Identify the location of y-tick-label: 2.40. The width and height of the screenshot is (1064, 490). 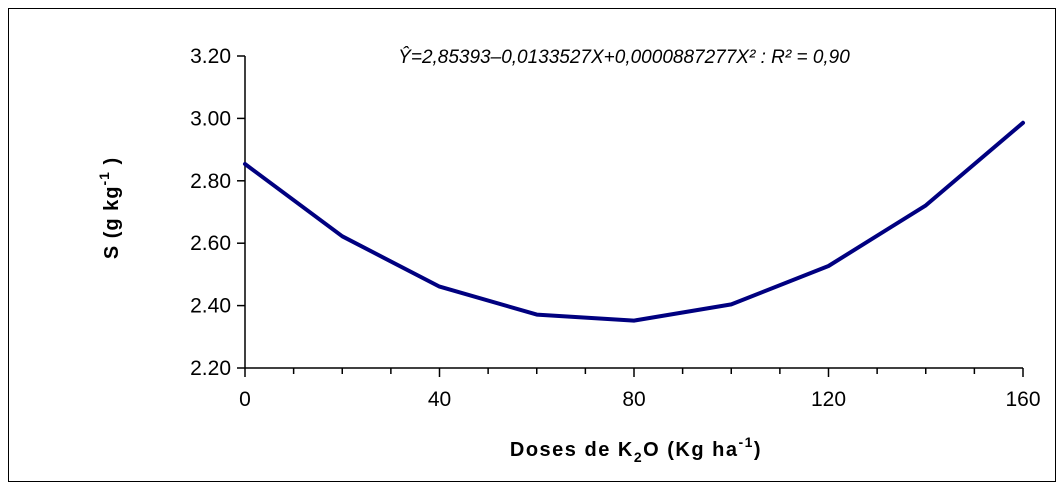
(210, 306).